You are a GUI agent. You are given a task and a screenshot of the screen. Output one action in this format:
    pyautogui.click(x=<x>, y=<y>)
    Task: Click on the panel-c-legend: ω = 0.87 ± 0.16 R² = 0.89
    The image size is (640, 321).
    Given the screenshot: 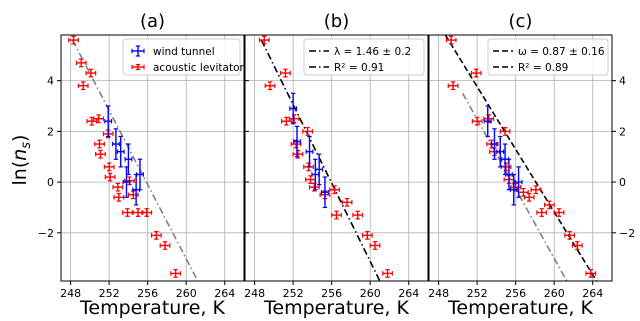 What is the action you would take?
    pyautogui.click(x=548, y=57)
    